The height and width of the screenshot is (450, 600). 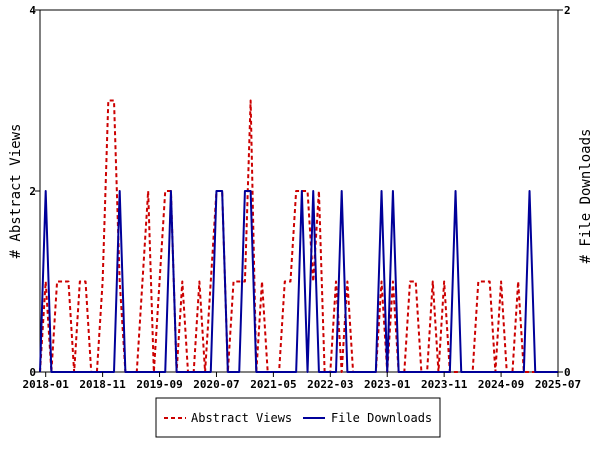 What do you see at coordinates (387, 384) in the screenshot?
I see `x-tick-label: 2023-01` at bounding box center [387, 384].